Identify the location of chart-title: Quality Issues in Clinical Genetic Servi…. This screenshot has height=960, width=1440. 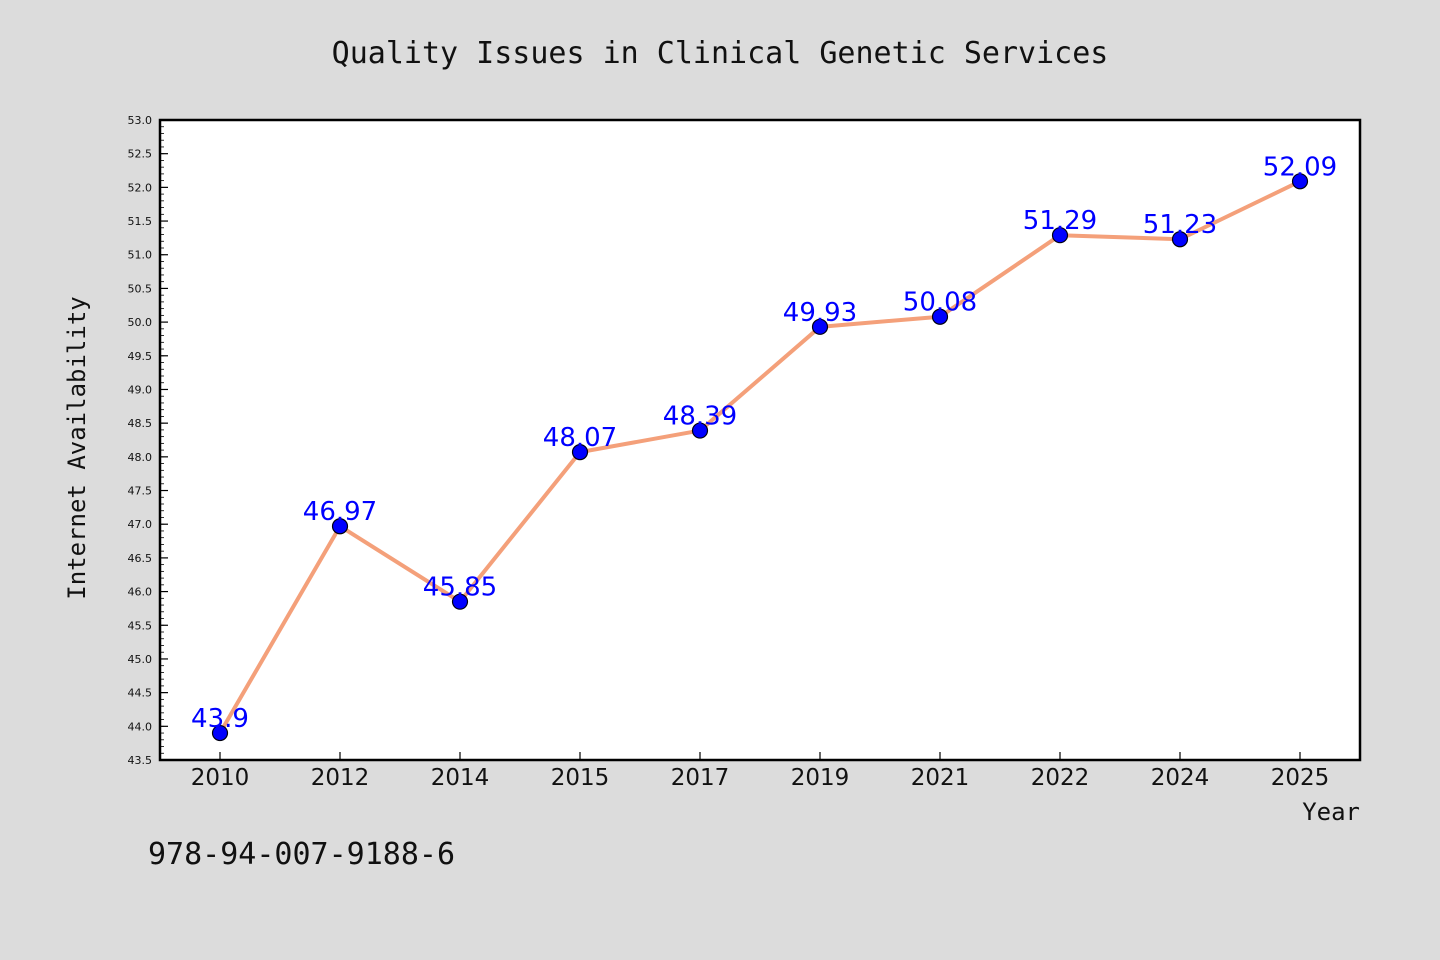
(720, 53).